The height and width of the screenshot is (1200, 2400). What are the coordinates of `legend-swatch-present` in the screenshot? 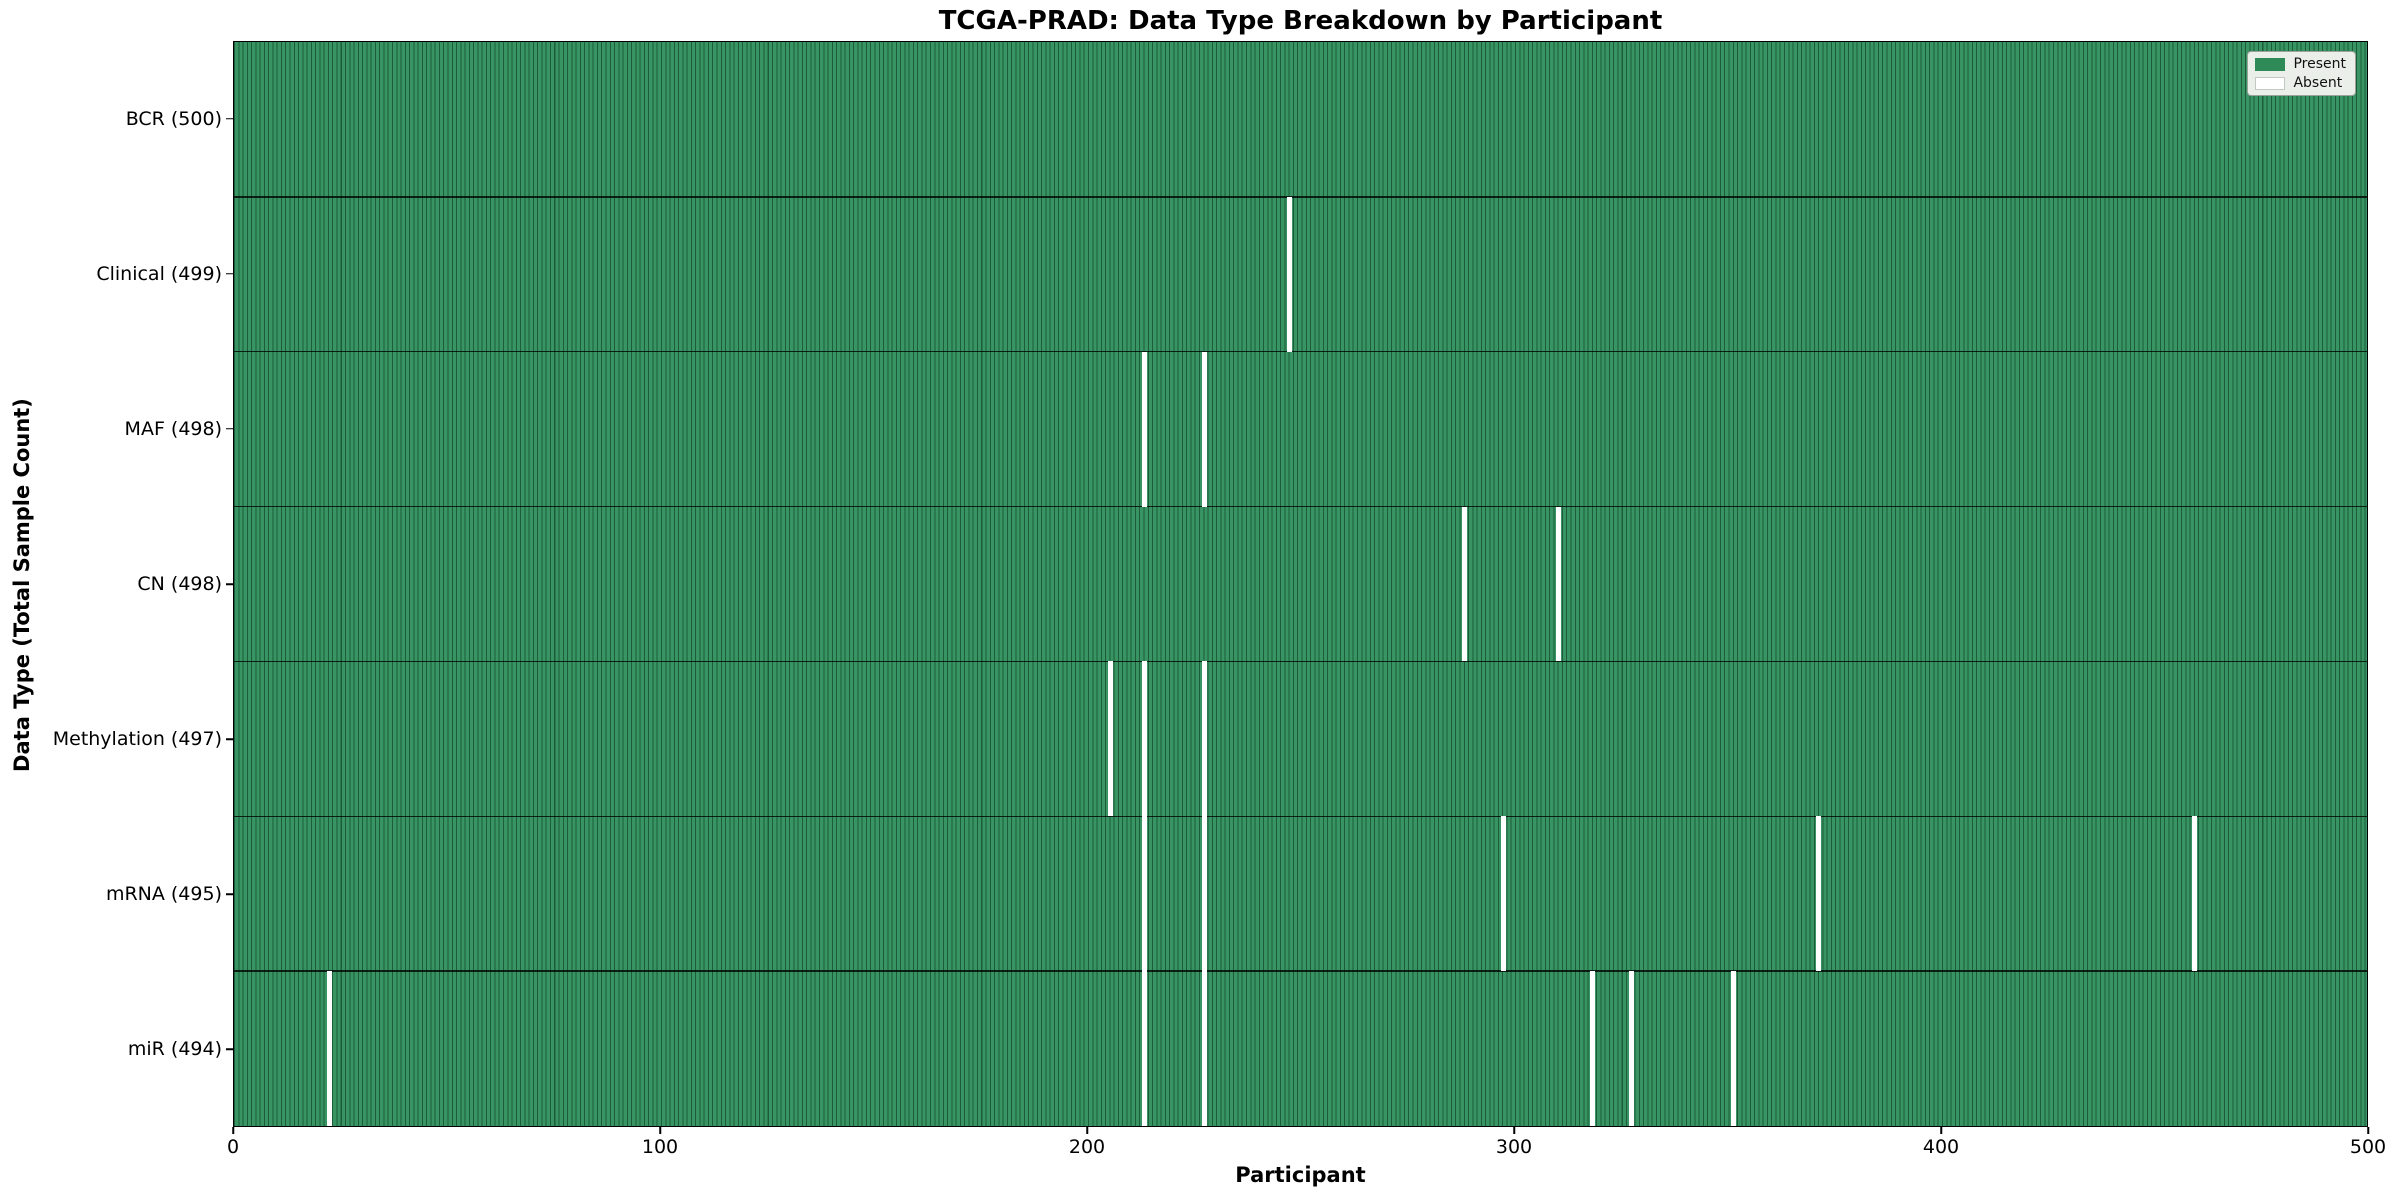 It's located at (2270, 64).